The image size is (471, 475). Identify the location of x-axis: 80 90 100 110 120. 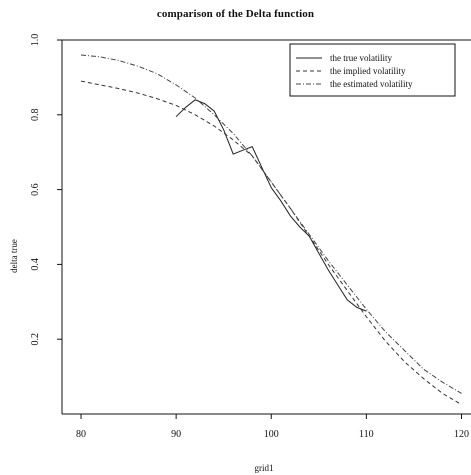
(272, 427).